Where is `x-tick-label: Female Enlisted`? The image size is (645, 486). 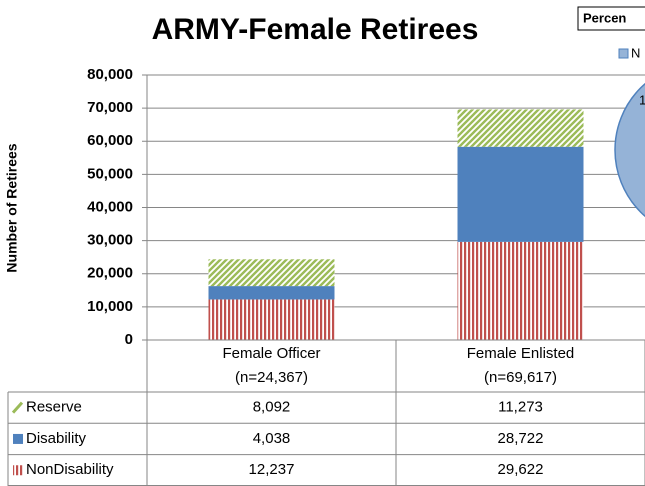
x-tick-label: Female Enlisted is located at coordinates (521, 353).